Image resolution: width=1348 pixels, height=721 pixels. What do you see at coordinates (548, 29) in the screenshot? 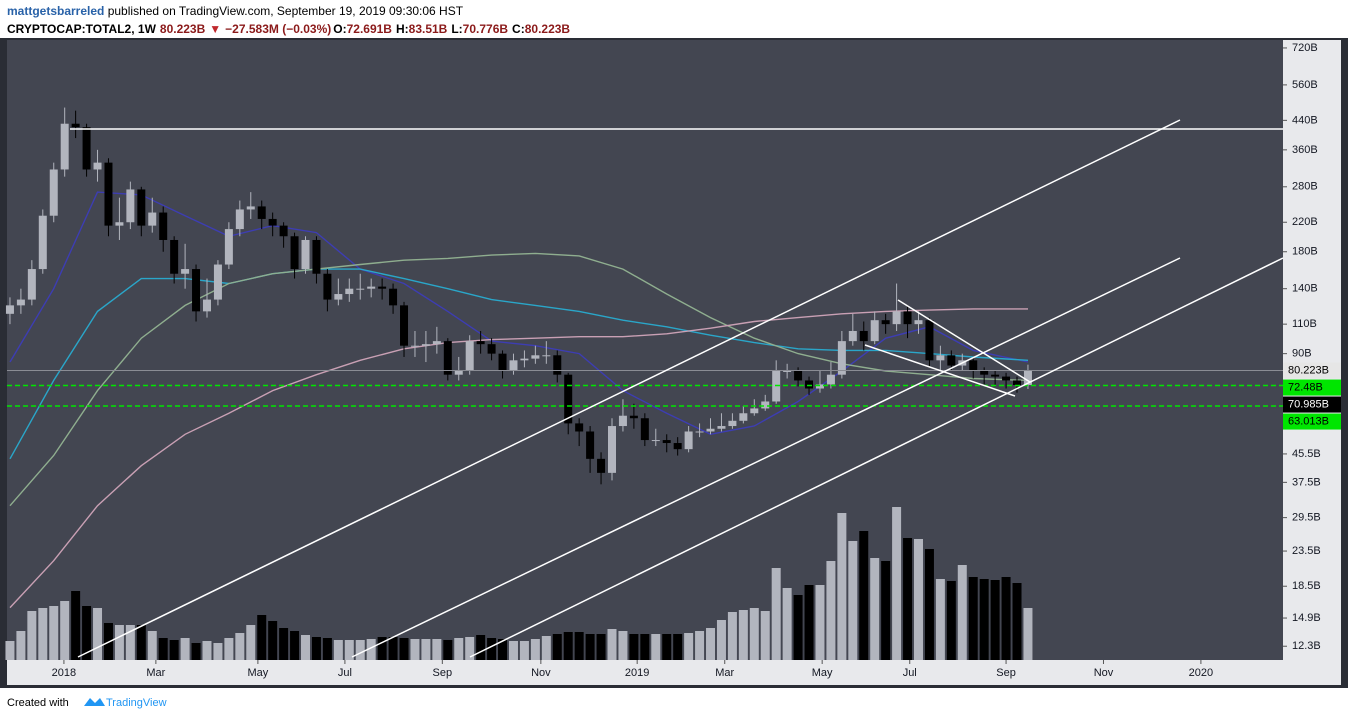
I see `c: 80.223B` at bounding box center [548, 29].